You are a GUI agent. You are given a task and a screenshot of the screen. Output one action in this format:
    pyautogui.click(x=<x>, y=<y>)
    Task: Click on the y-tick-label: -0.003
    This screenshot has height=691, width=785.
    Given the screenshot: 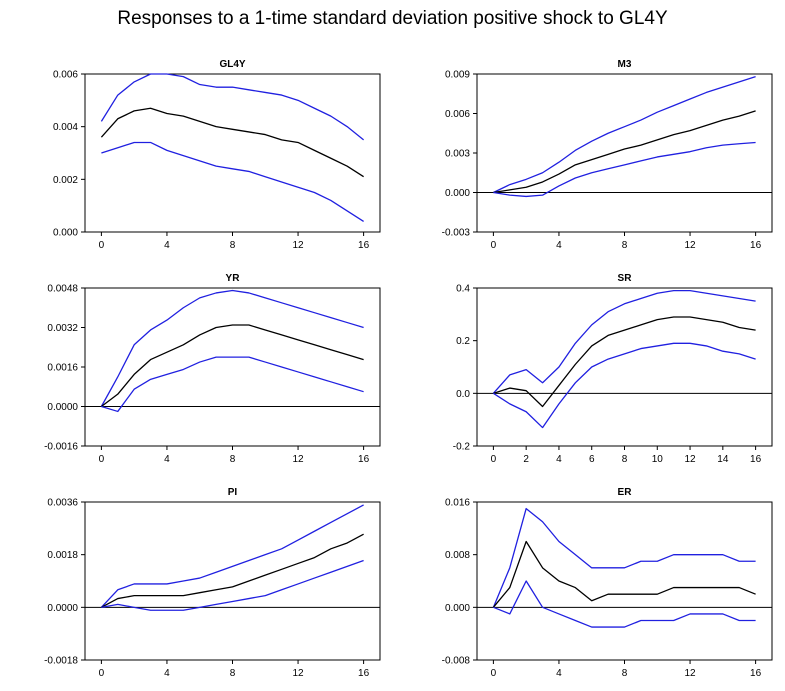 What is the action you would take?
    pyautogui.click(x=456, y=233)
    